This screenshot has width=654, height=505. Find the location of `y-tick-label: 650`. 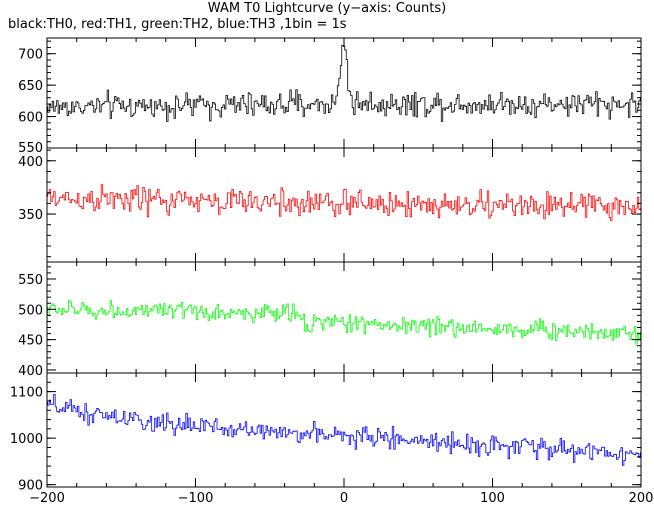

y-tick-label: 650 is located at coordinates (30, 86).